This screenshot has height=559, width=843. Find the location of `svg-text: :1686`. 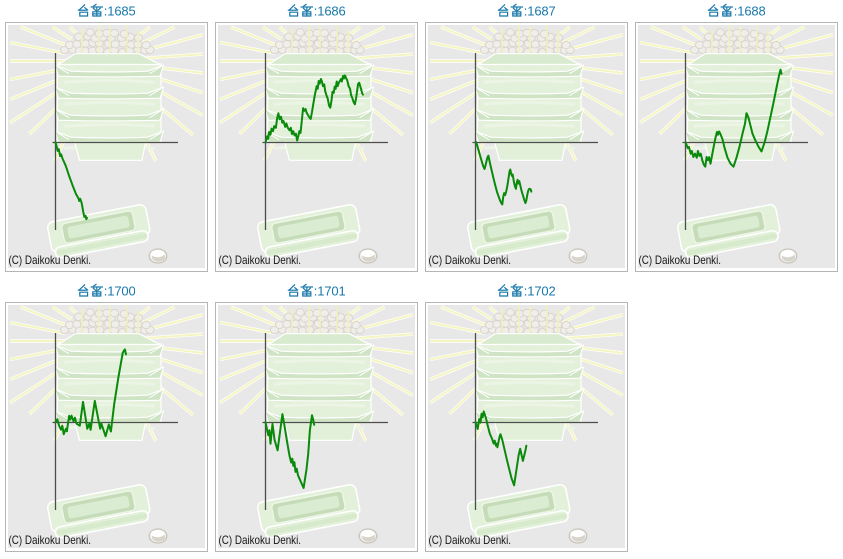

svg-text: :1686 is located at coordinates (329, 11).